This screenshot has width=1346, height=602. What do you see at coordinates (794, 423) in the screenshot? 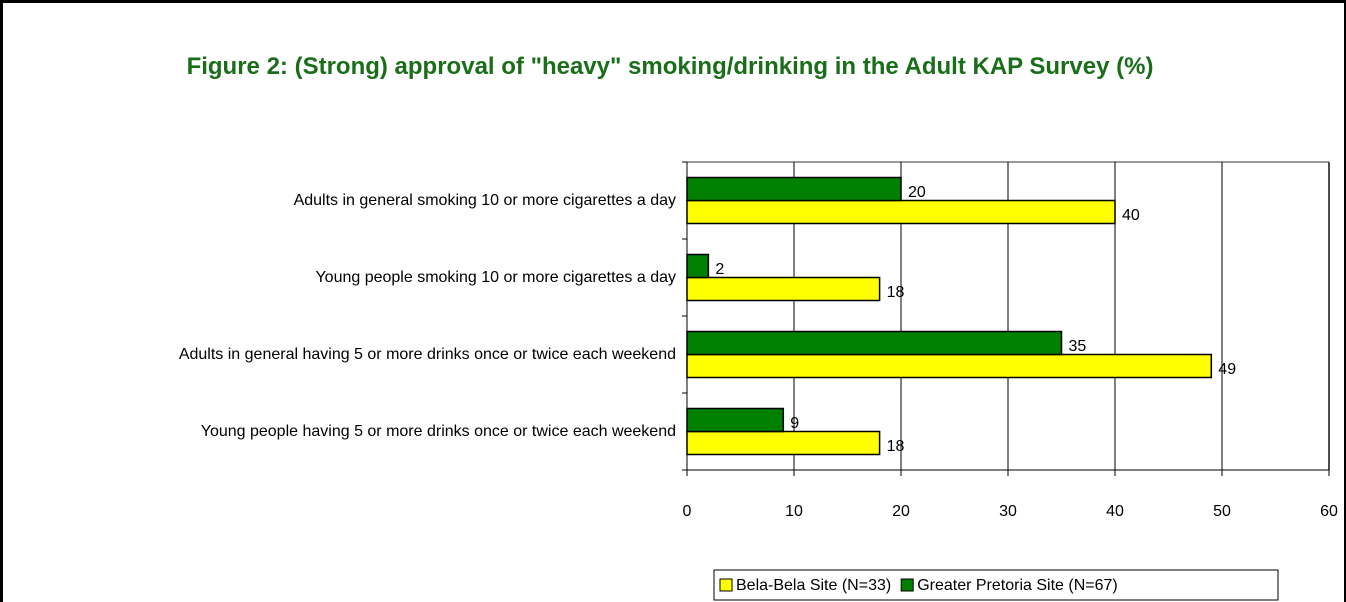
I see `data-label: 9` at bounding box center [794, 423].